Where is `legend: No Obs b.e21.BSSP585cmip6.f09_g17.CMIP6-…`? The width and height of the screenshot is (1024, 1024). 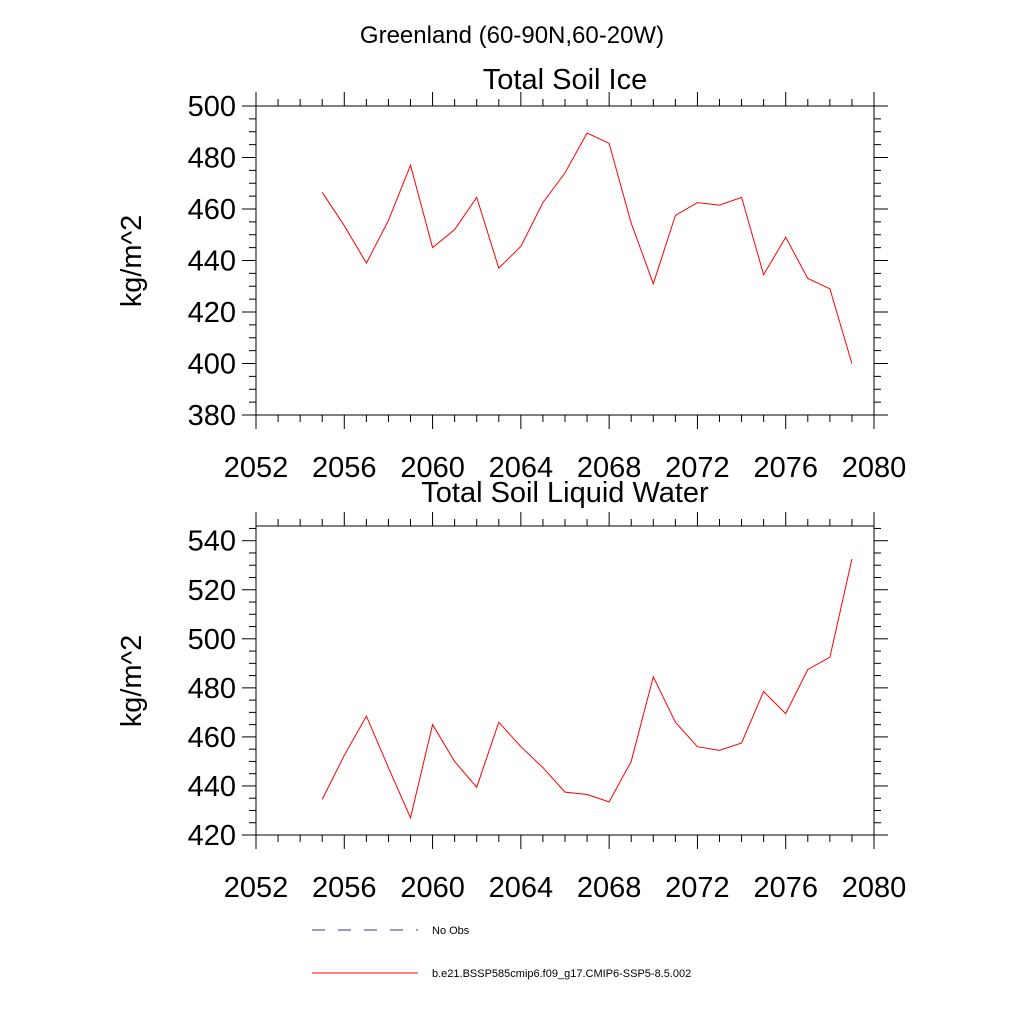
legend: No Obs b.e21.BSSP585cmip6.f09_g17.CMIP6-… is located at coordinates (501, 952).